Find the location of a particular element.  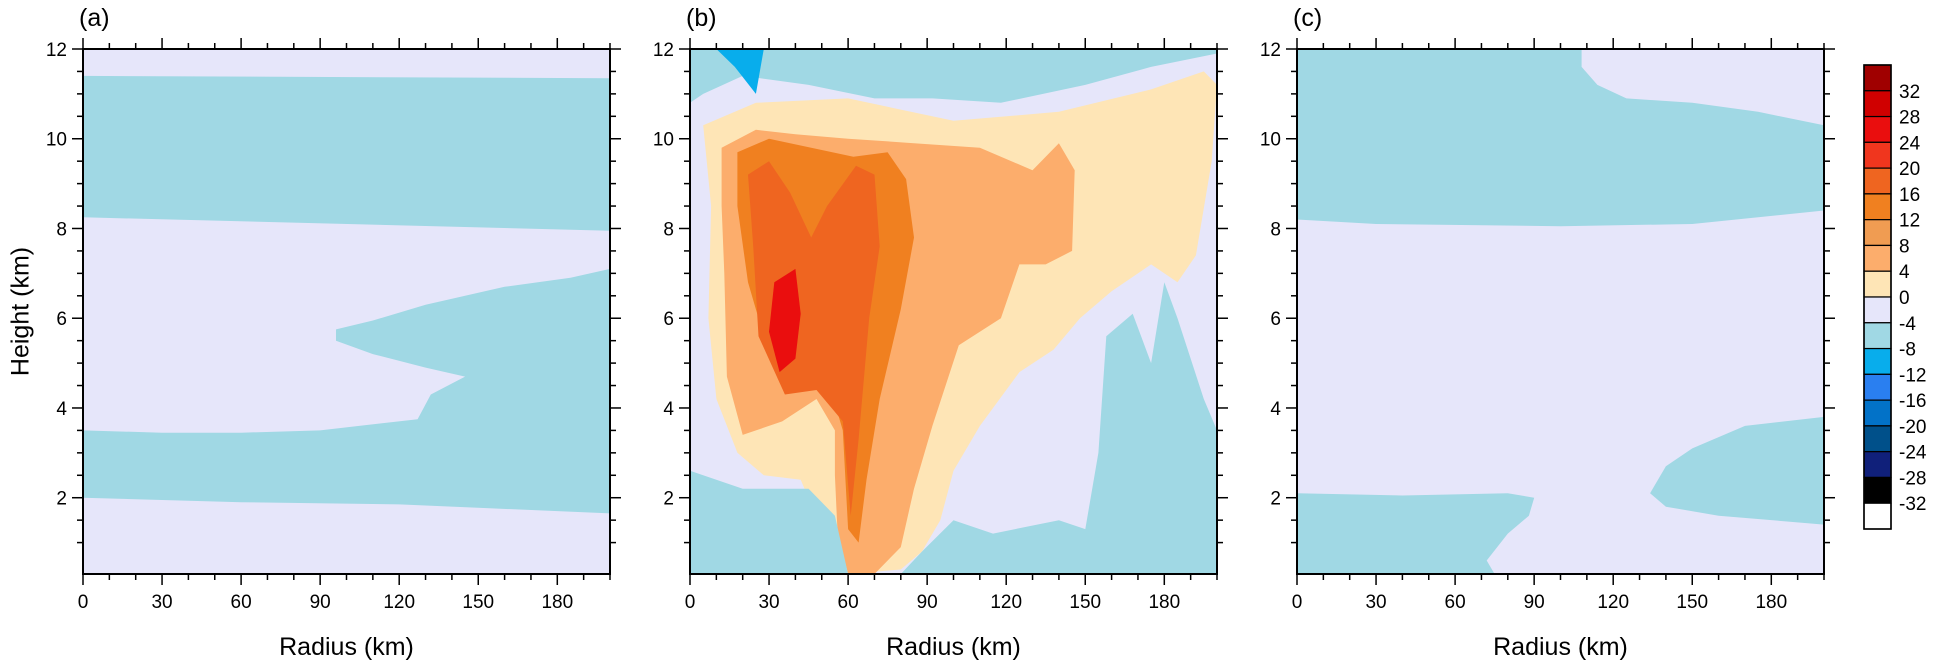

colorbar-label: -12 is located at coordinates (1912, 375).